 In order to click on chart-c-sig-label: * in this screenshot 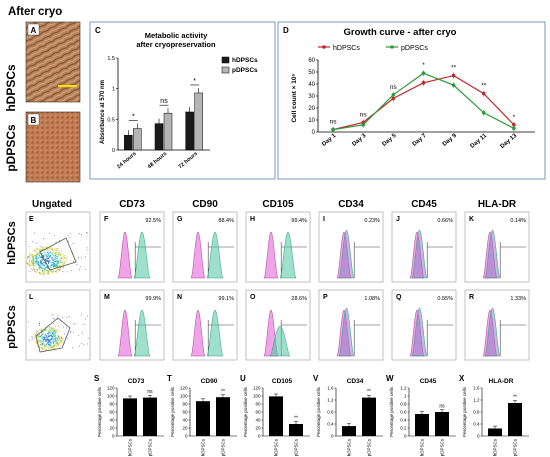, I will do `click(194, 81)`.